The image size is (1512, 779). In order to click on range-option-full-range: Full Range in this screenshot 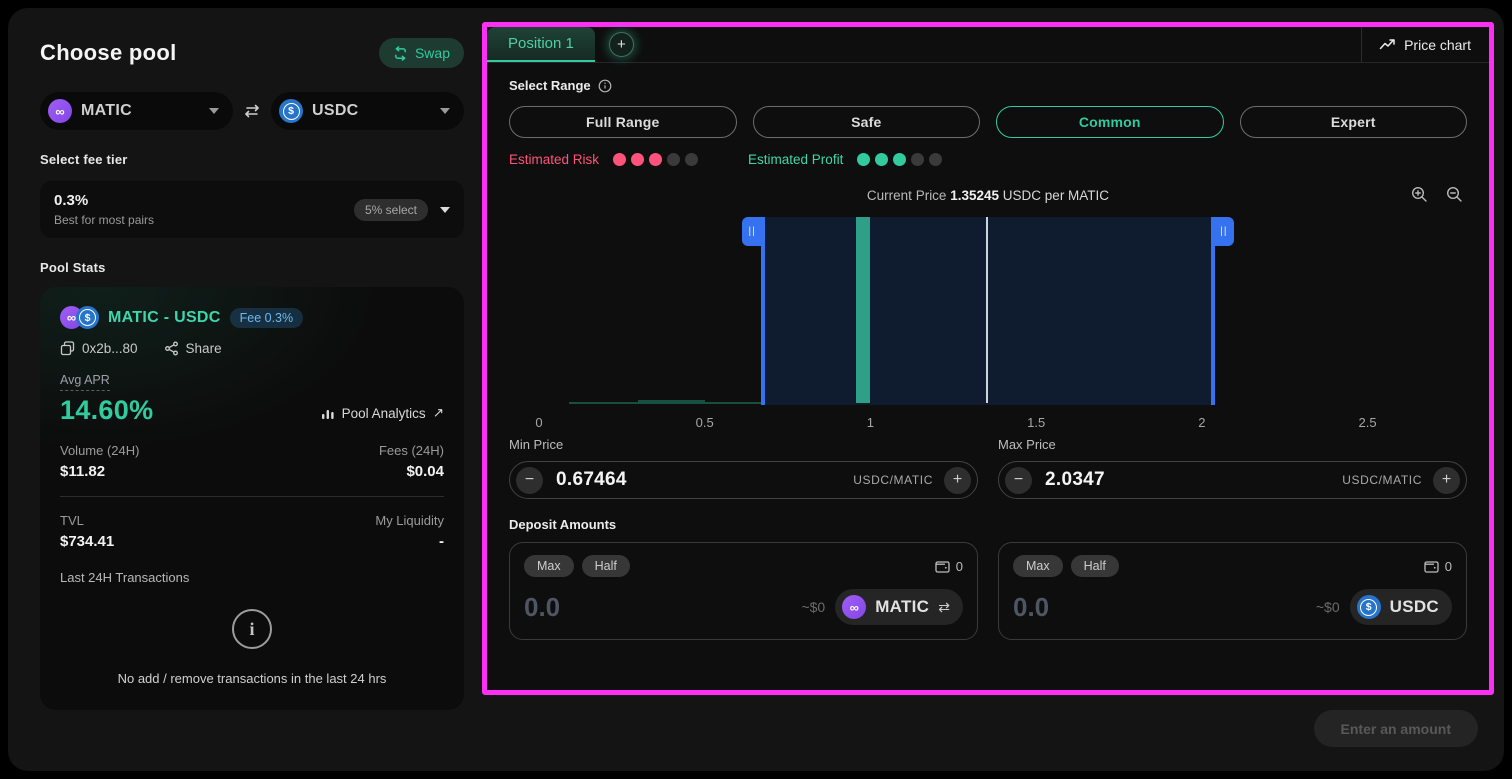, I will do `click(623, 122)`.